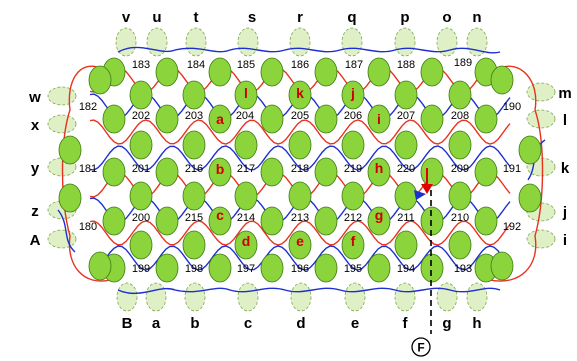 Image resolution: width=577 pixels, height=361 pixels. I want to click on blue-arrow-head, so click(420, 195).